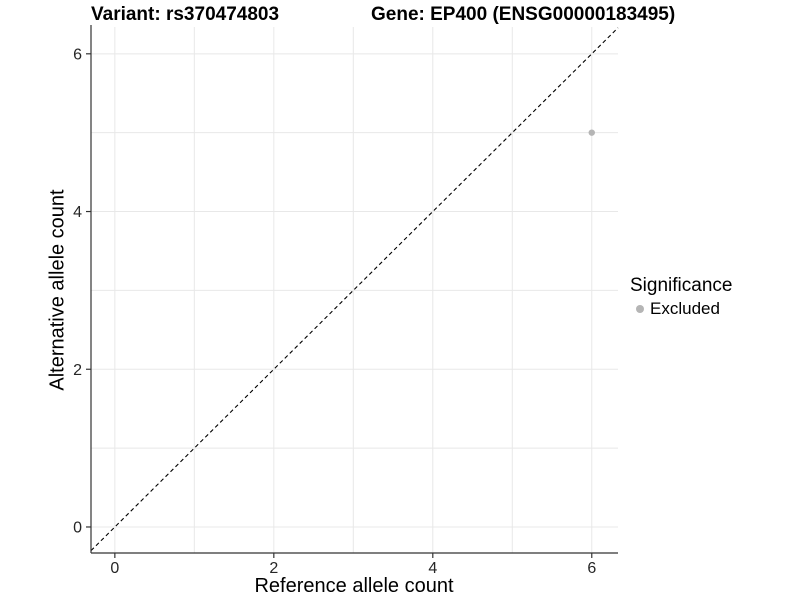 The image size is (800, 600). Describe the element at coordinates (185, 14) in the screenshot. I see `variant-title: Variant: rs370474803` at that location.